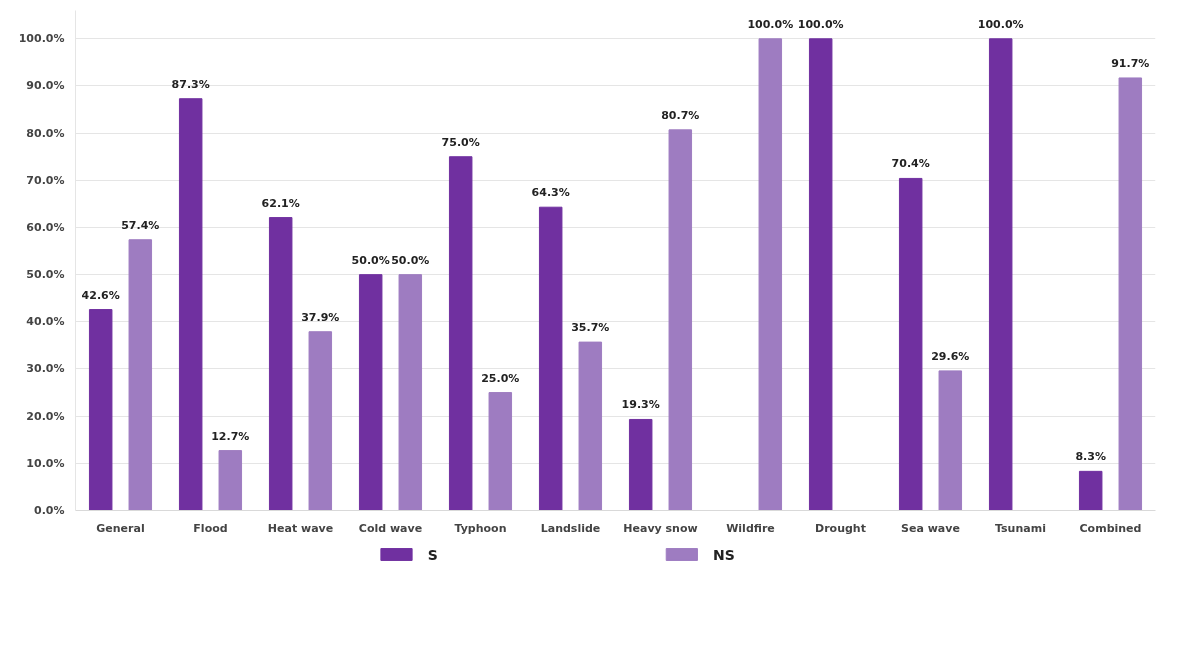 The width and height of the screenshot is (1196, 646). What do you see at coordinates (45, 227) in the screenshot?
I see `y-tick-label: 60.0%` at bounding box center [45, 227].